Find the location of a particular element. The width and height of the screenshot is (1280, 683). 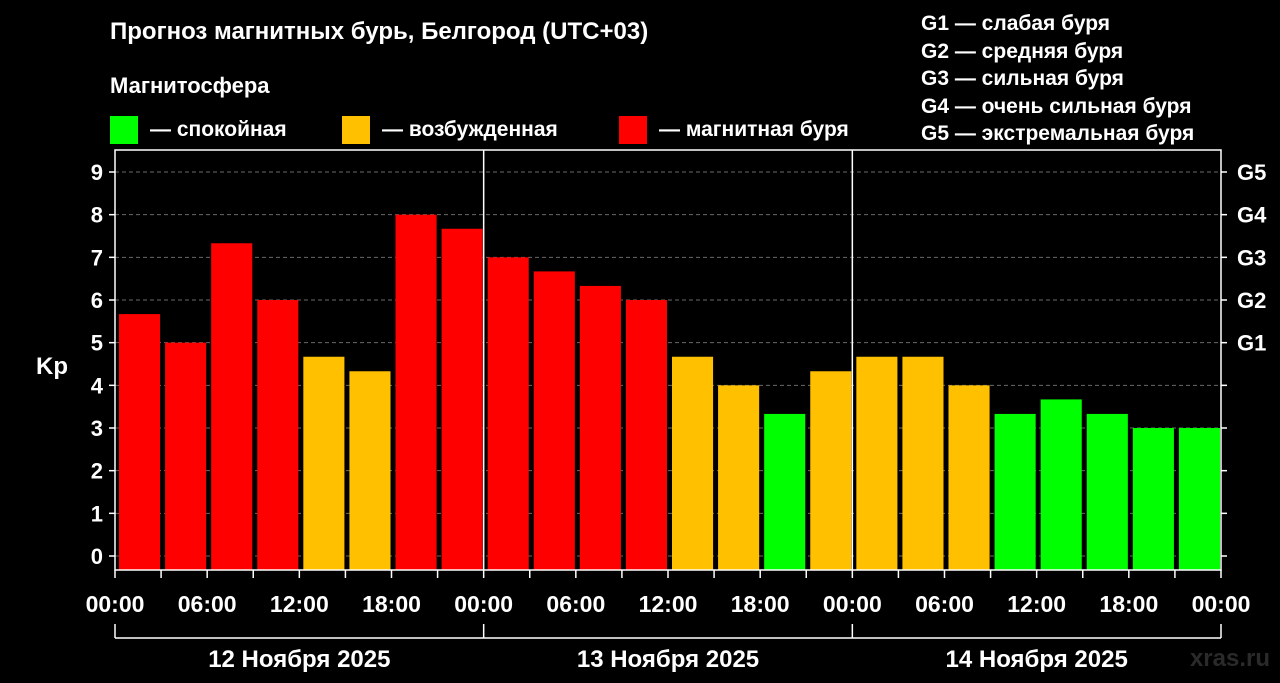

legend-title: Магнитосфера is located at coordinates (190, 85).